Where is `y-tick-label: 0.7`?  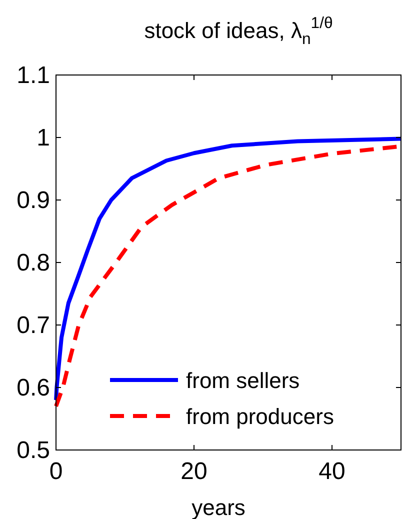
y-tick-label: 0.7 is located at coordinates (33, 325).